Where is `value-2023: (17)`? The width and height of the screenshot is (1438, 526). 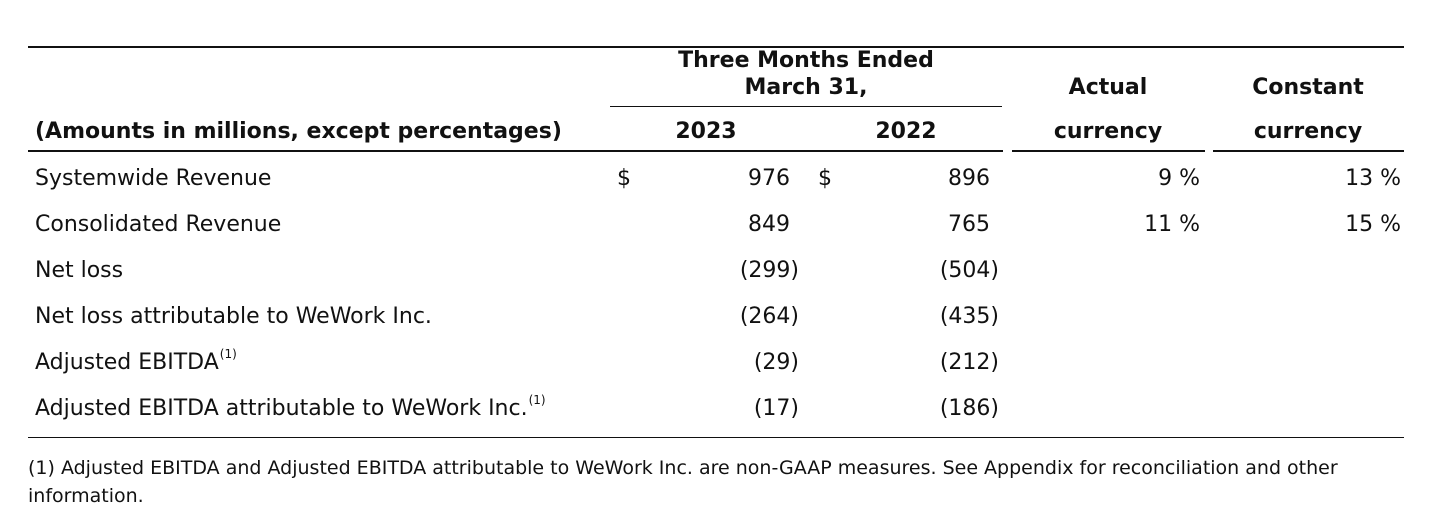 value-2023: (17) is located at coordinates (776, 408).